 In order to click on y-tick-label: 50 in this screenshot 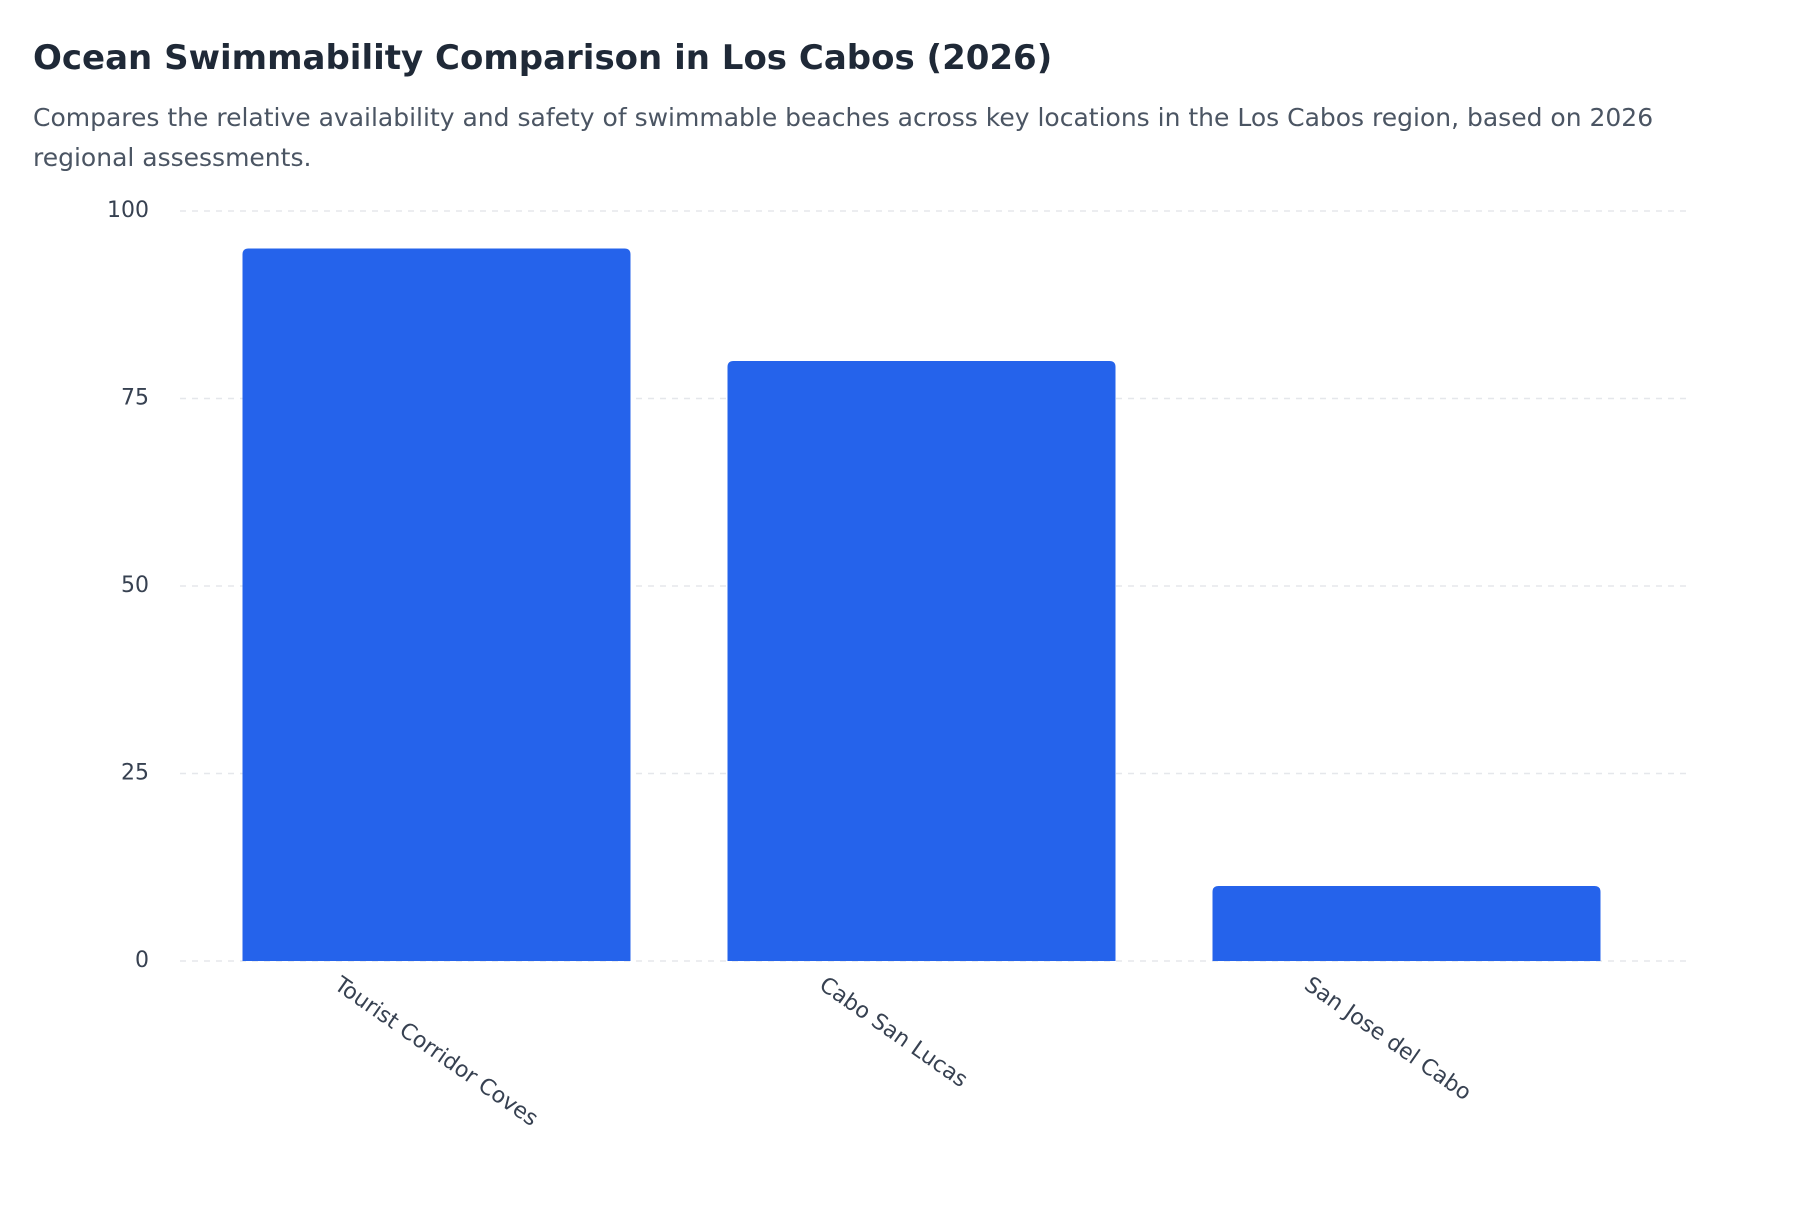, I will do `click(135, 585)`.